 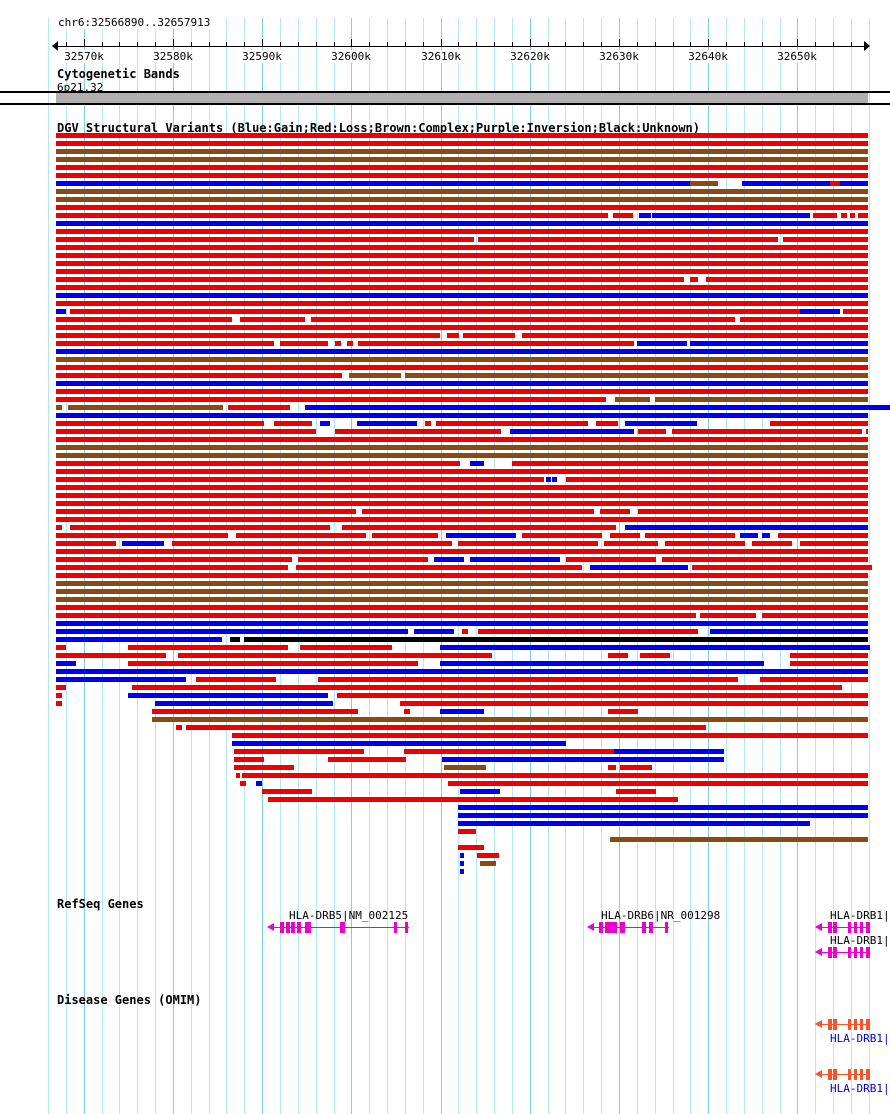 I want to click on cytoband-bar, so click(x=462, y=98).